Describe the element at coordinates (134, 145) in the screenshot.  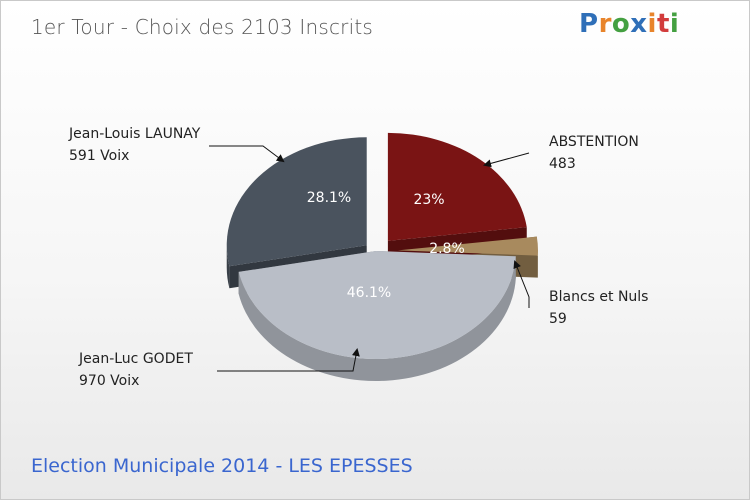
I see `slice-label: Jean-Louis LAUNAY 591 Voix` at that location.